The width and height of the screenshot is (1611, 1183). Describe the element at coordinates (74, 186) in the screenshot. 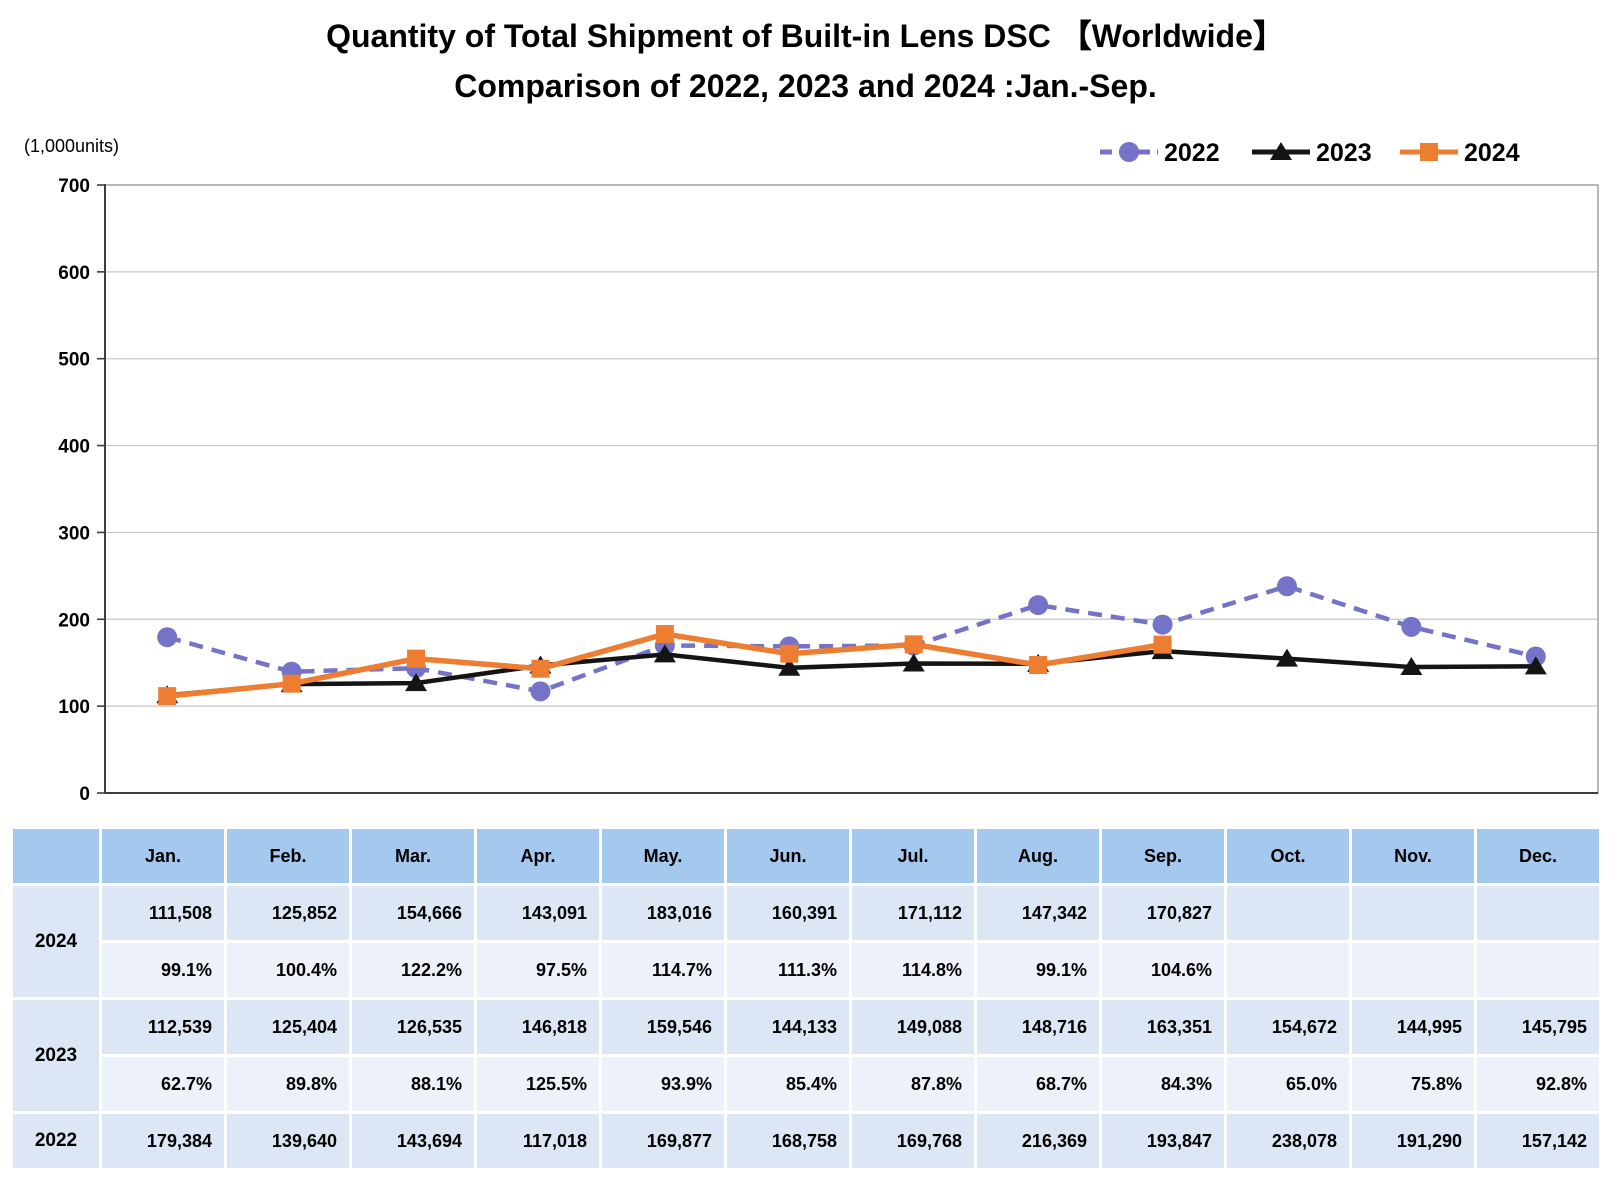

I see `y-tick-label: 700` at that location.